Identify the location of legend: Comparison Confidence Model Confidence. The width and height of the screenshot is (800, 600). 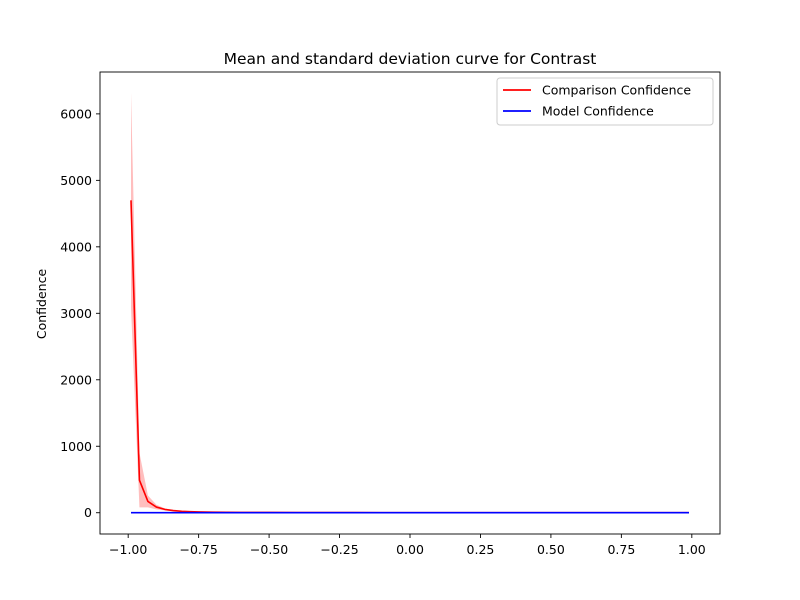
(605, 101).